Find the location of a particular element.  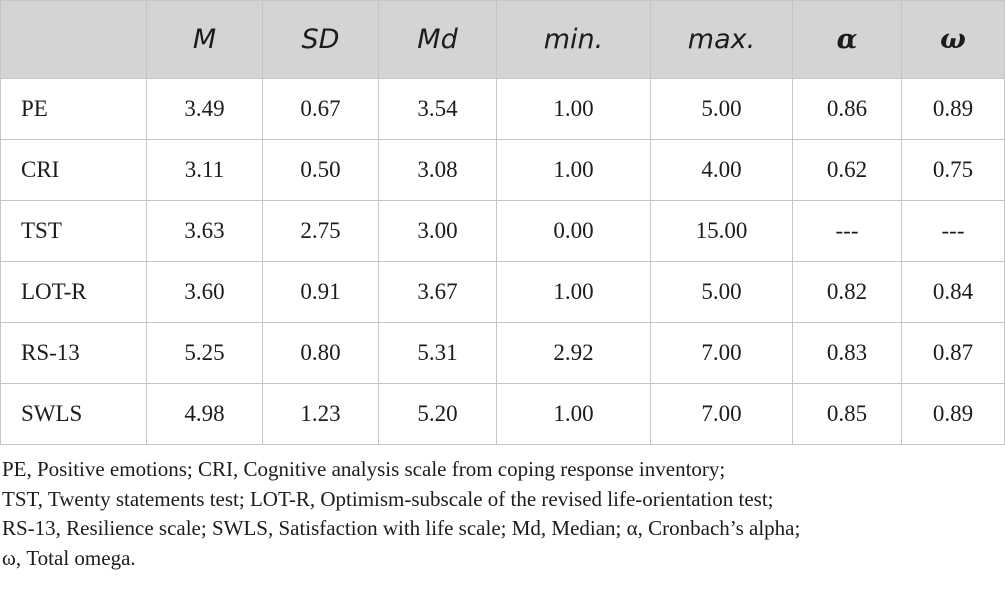

table-row: PE 3.49 0.67 3.54 1.00 5.00 0.86 0.89 is located at coordinates (502, 109).